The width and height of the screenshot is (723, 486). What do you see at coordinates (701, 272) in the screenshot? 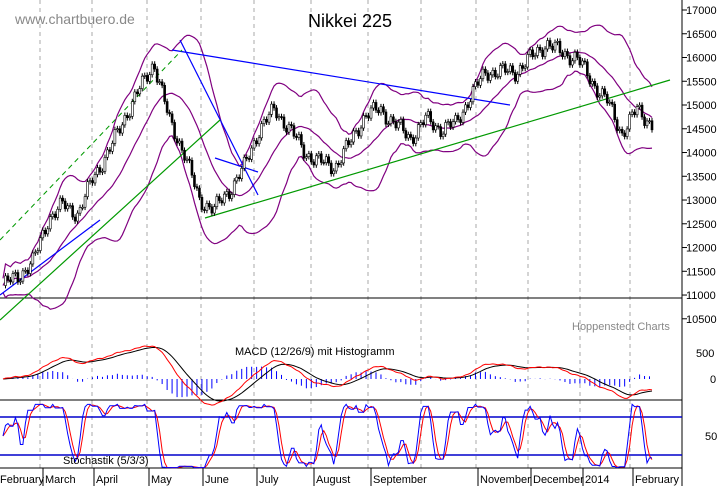
I see `price-tick-label: 11500` at bounding box center [701, 272].